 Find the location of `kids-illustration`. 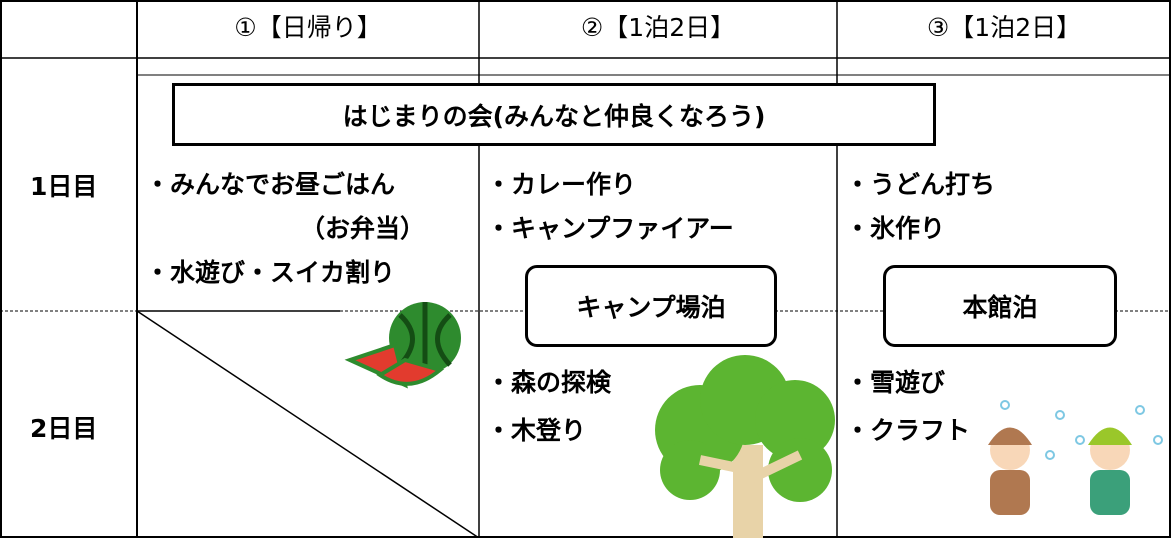

kids-illustration is located at coordinates (1075, 457).